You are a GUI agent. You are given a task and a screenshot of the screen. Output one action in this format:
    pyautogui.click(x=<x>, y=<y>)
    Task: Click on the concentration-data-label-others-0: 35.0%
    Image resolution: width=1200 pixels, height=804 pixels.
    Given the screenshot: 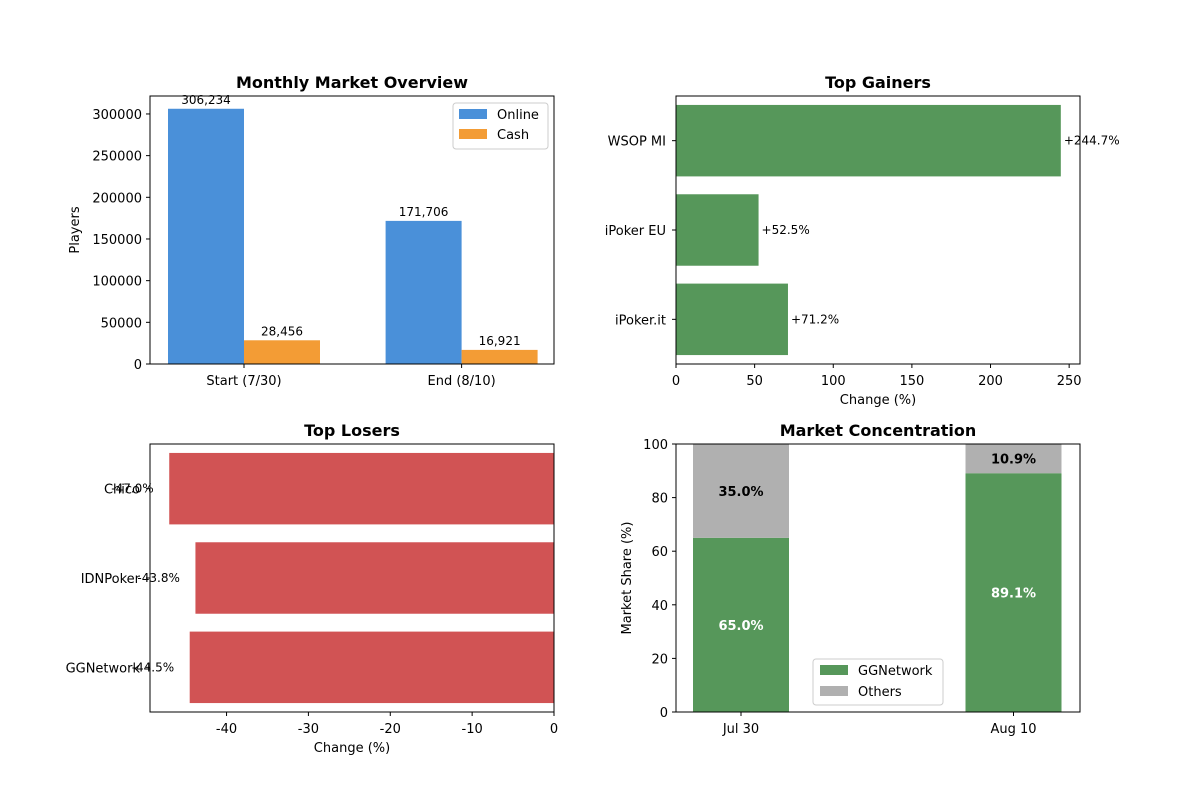 What is the action you would take?
    pyautogui.click(x=740, y=492)
    